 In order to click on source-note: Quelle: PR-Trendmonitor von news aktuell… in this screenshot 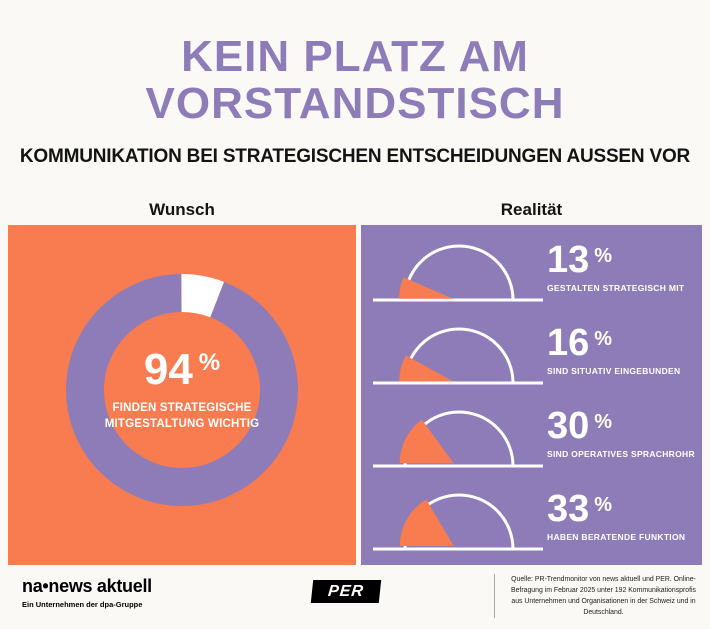, I will do `click(598, 596)`.